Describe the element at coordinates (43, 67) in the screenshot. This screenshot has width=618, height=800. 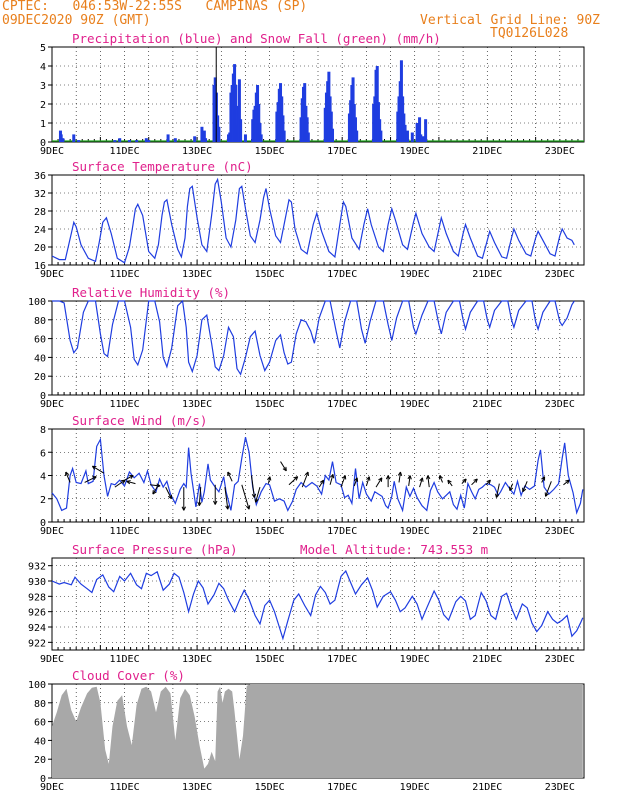
I see `y-tick-label: 4` at that location.